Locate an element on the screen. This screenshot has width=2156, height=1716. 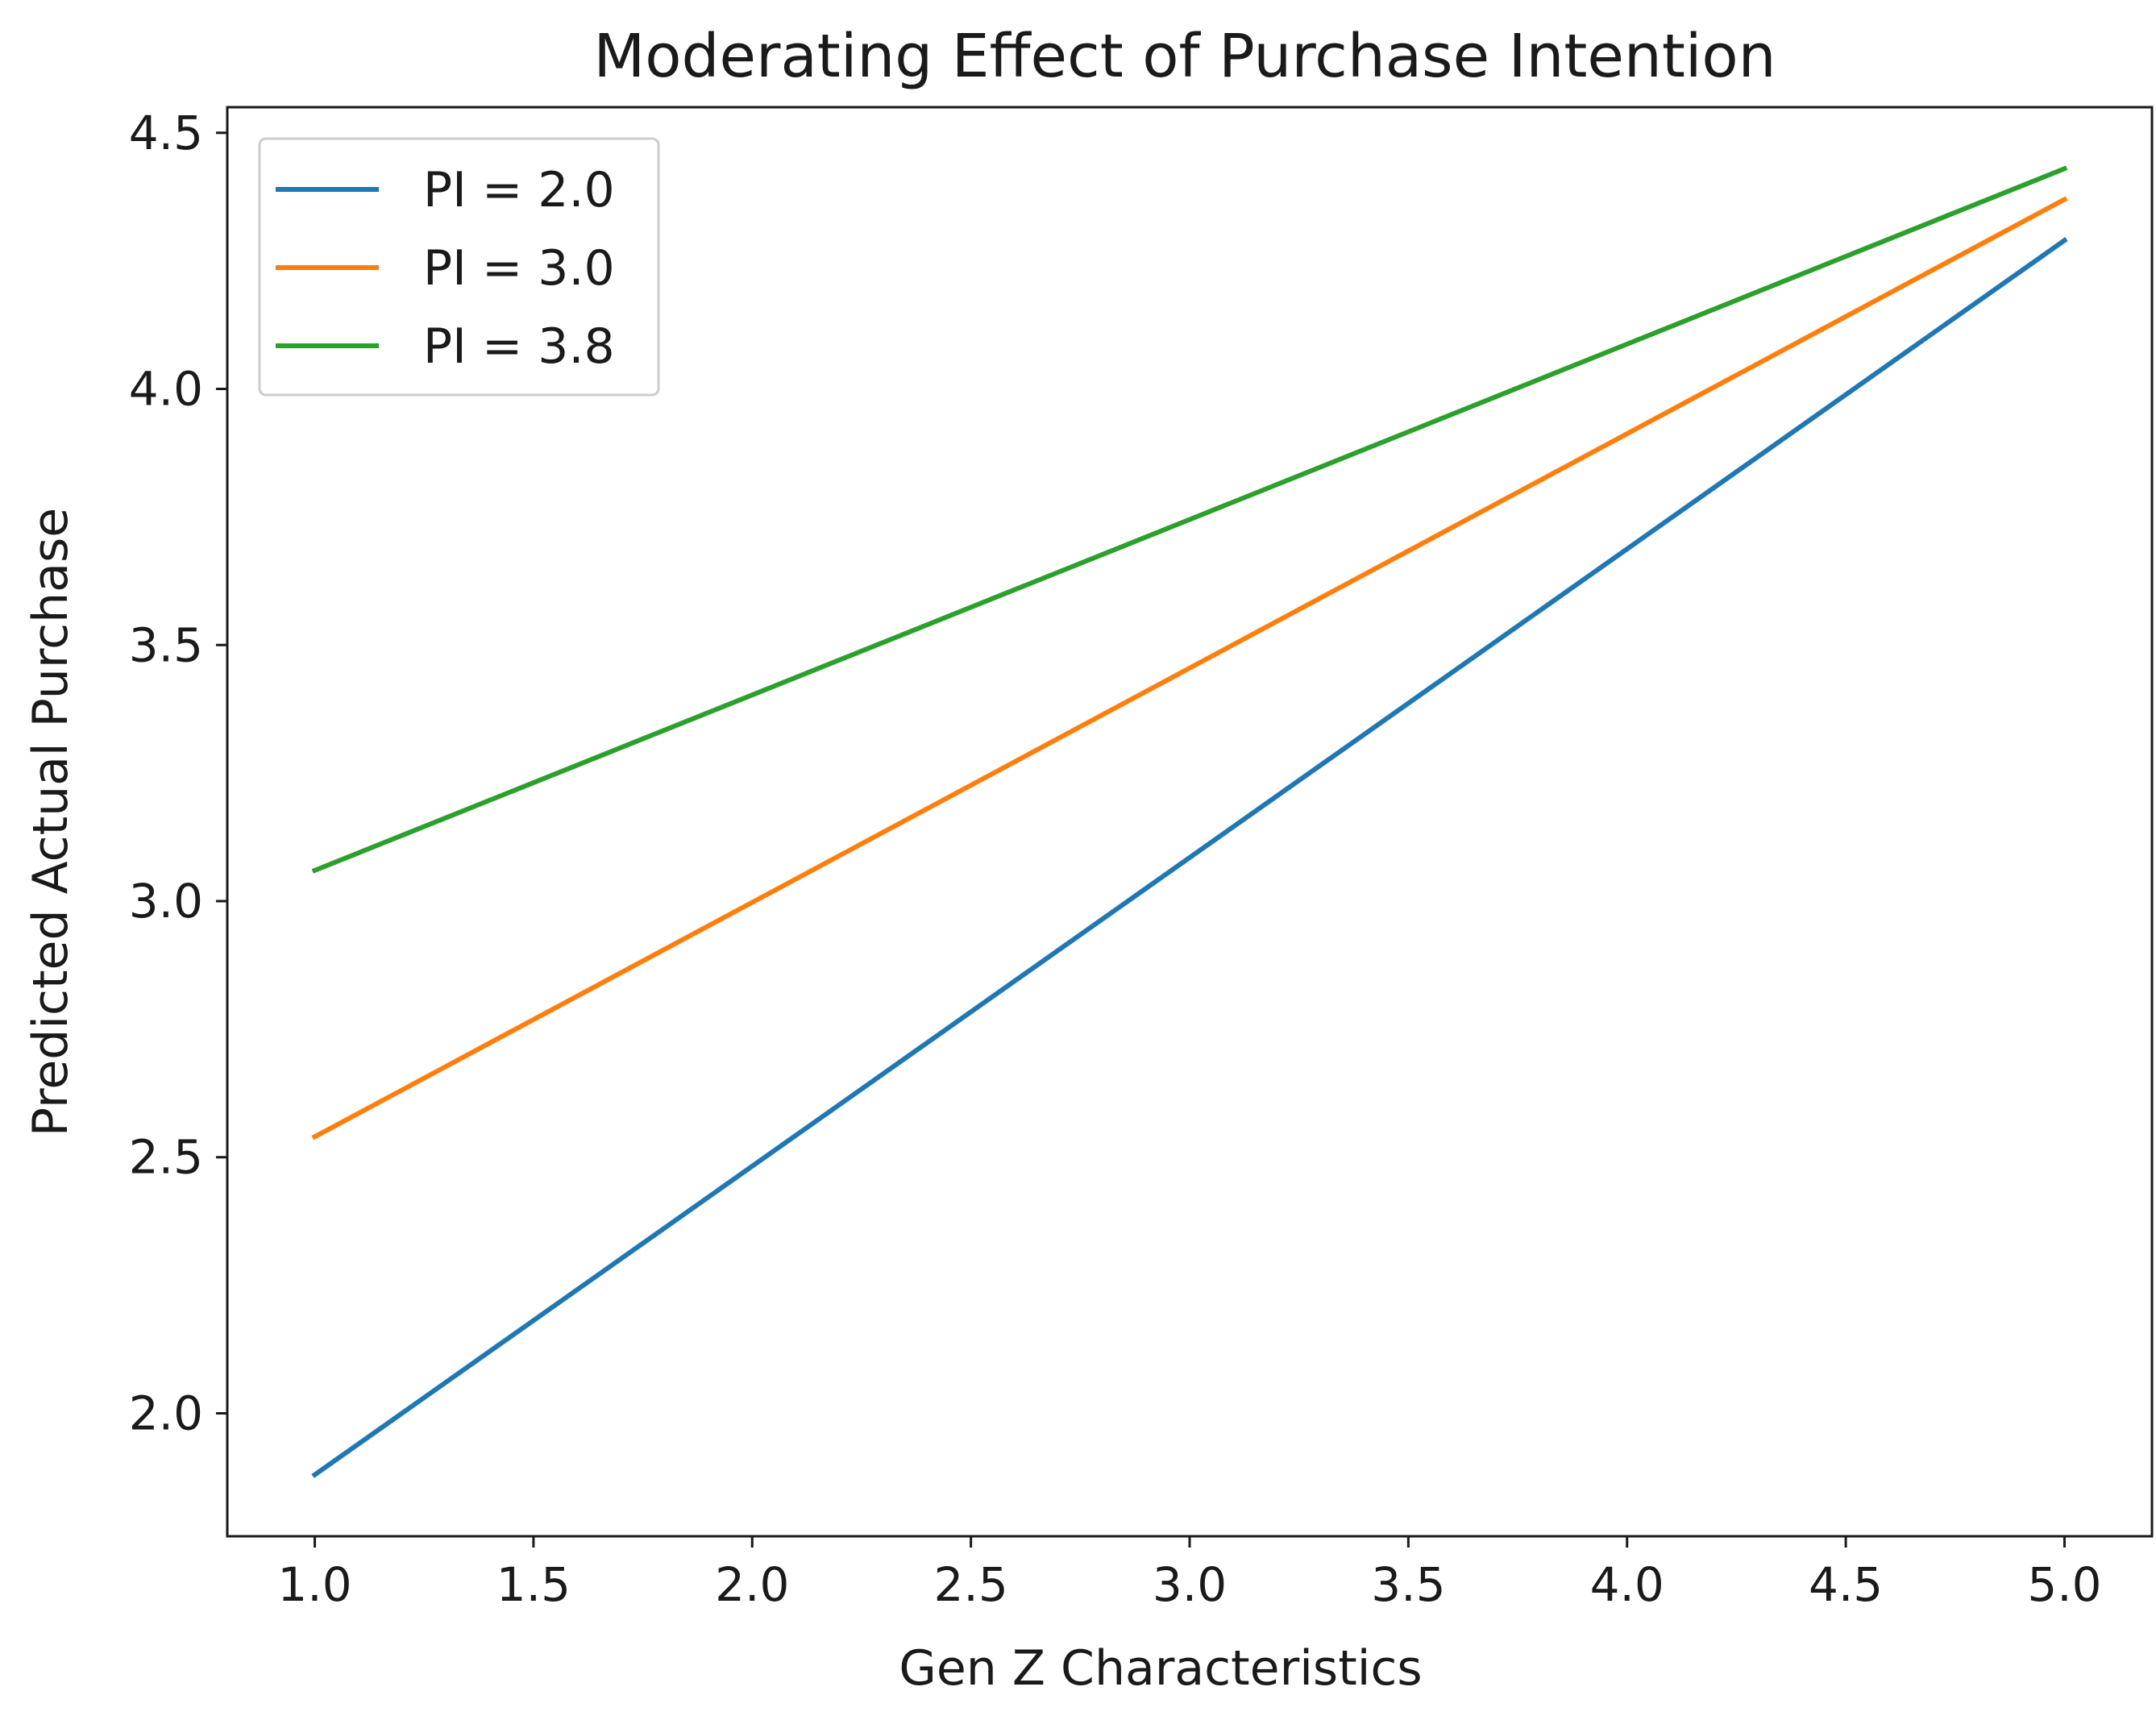
y-tick-label: 3.0 is located at coordinates (166, 902).